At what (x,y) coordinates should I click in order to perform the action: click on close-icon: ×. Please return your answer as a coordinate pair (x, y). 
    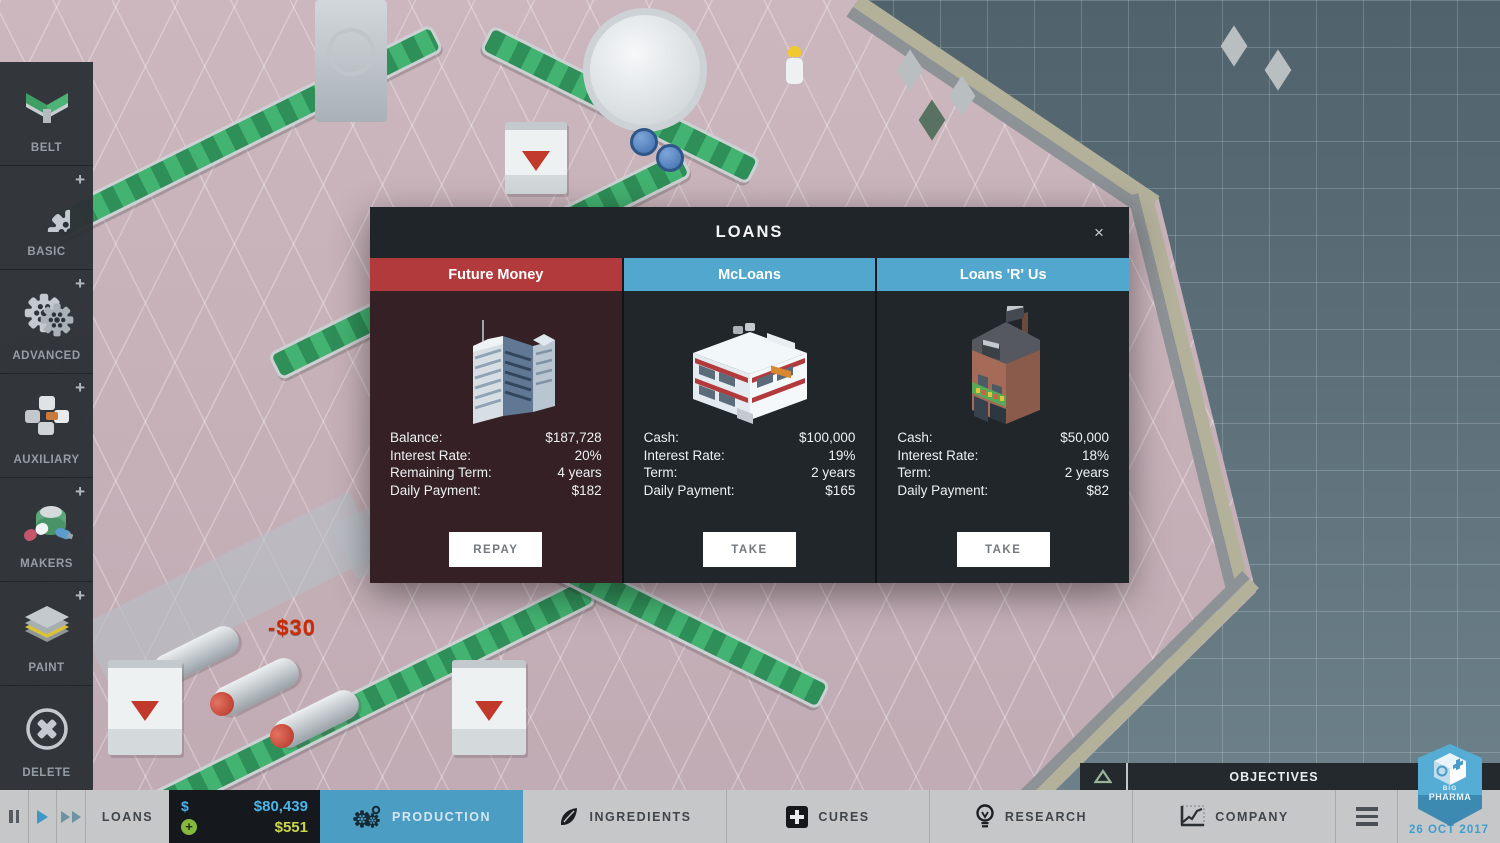
    Looking at the image, I should click on (1099, 232).